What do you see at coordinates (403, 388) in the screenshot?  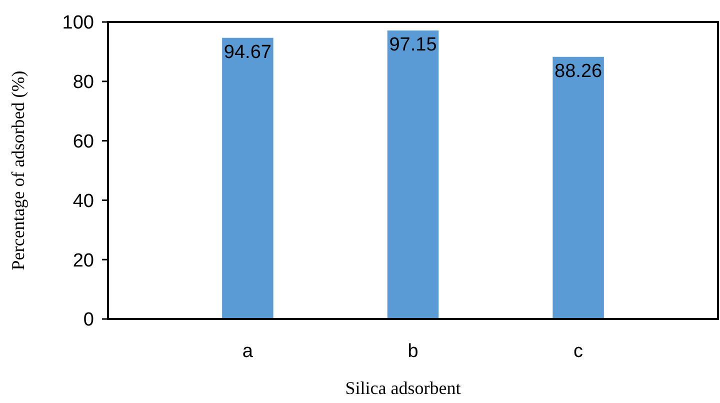 I see `x-axis-title: Silica adsorbent` at bounding box center [403, 388].